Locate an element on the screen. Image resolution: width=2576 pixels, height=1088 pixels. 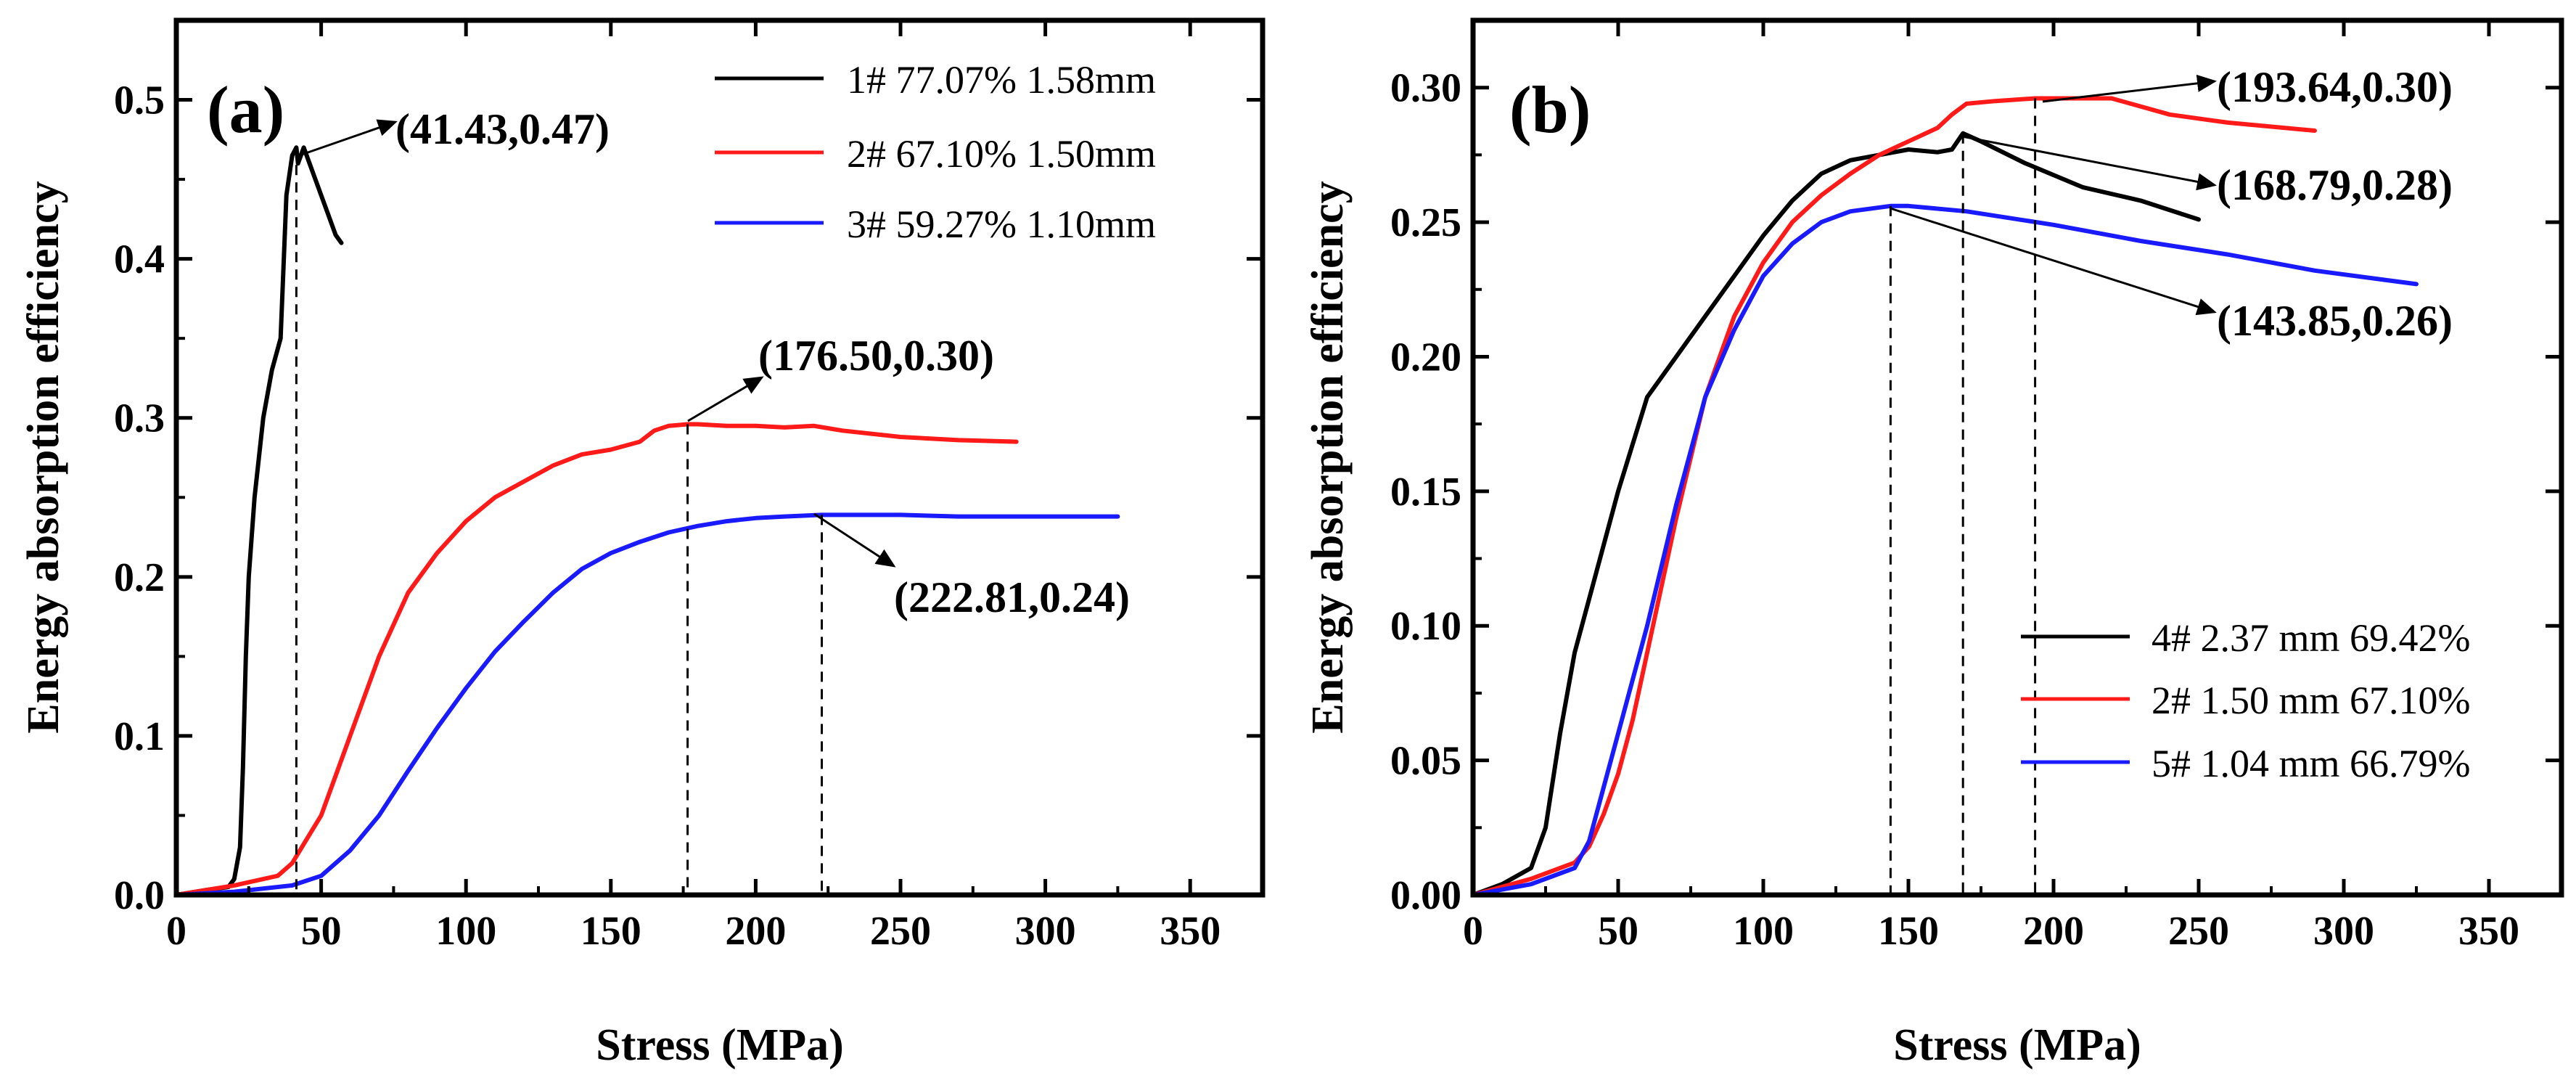
panel-a-annotation-2: (176.50,0.30) is located at coordinates (840, 377).